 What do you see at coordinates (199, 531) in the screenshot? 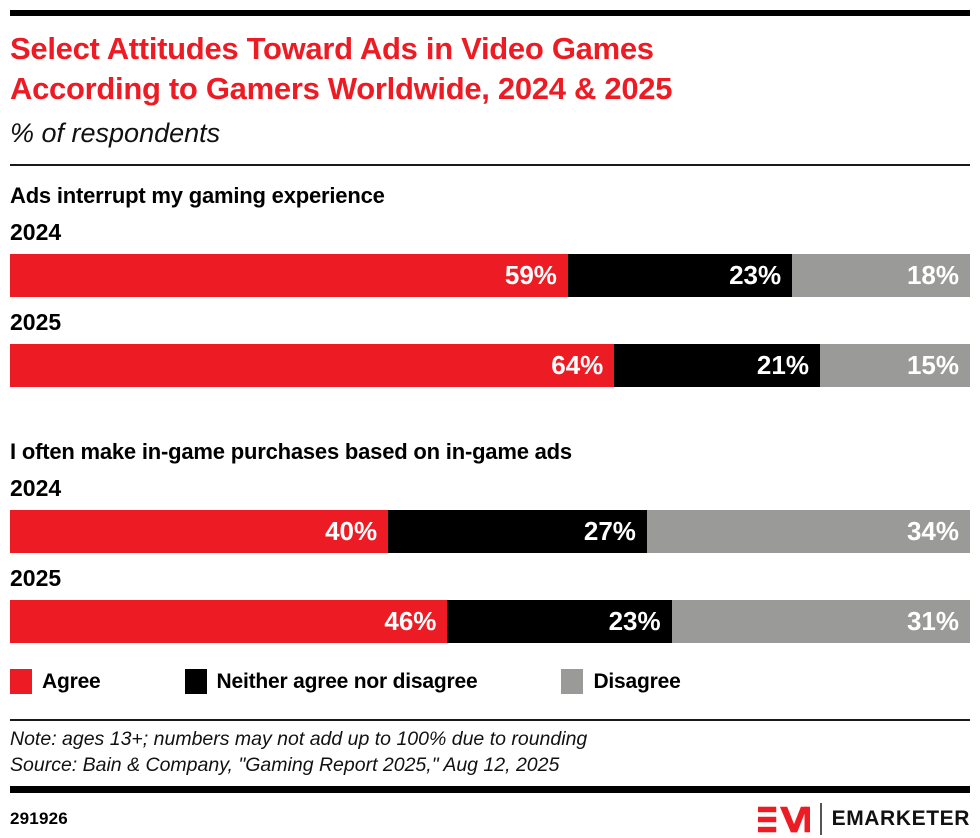
I see `bar-segment-agree: 40%` at bounding box center [199, 531].